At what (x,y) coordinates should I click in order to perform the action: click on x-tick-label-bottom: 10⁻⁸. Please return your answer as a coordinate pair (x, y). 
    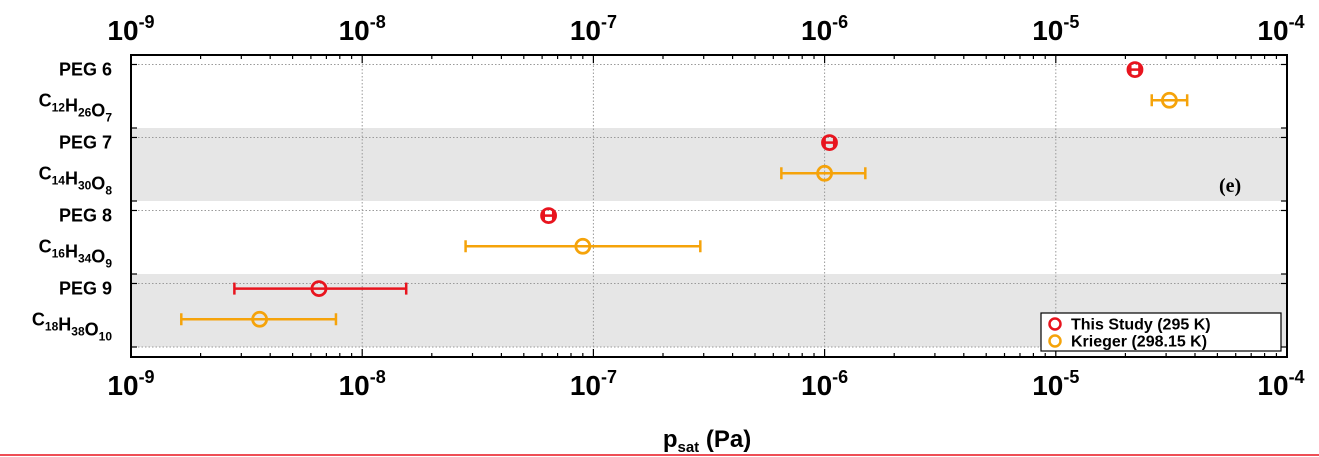
    Looking at the image, I should click on (362, 384).